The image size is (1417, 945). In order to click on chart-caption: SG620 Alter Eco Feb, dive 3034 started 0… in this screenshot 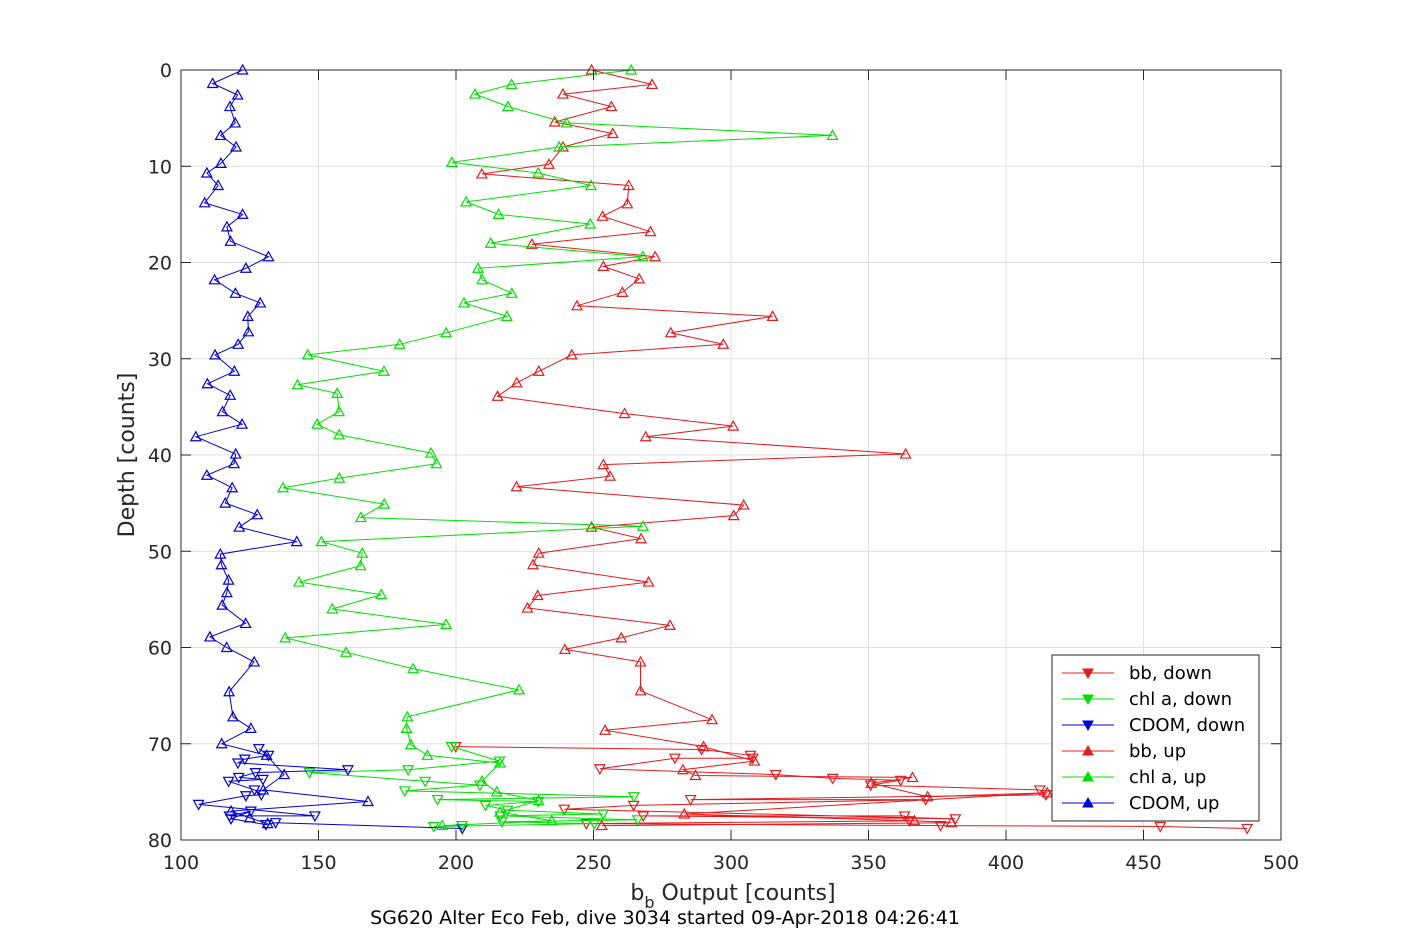, I will do `click(665, 918)`.